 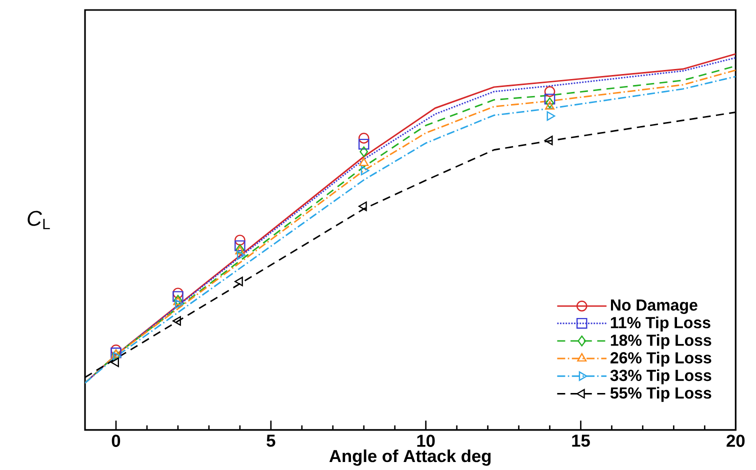 What do you see at coordinates (661, 394) in the screenshot?
I see `legend-label: 55% Tip Loss` at bounding box center [661, 394].